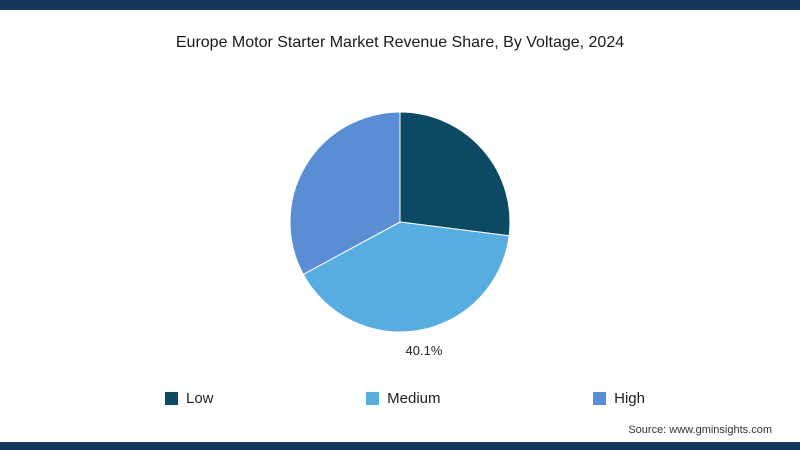 The image size is (800, 450). What do you see at coordinates (406, 277) in the screenshot?
I see `pie-slice-medium` at bounding box center [406, 277].